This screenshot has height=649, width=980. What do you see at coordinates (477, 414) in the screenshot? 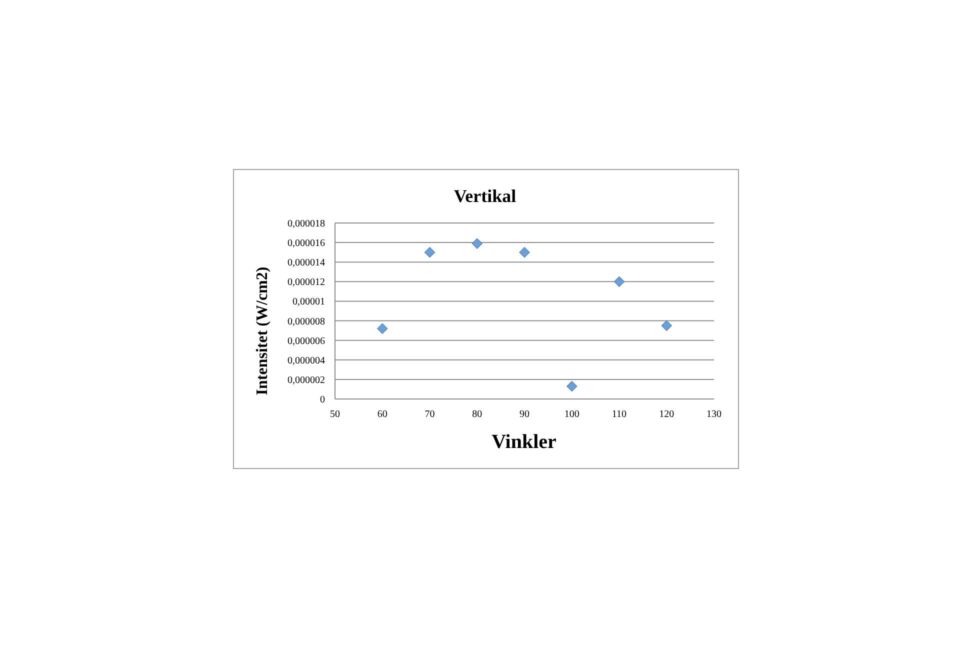
I see `x-tick-label: 80` at bounding box center [477, 414].